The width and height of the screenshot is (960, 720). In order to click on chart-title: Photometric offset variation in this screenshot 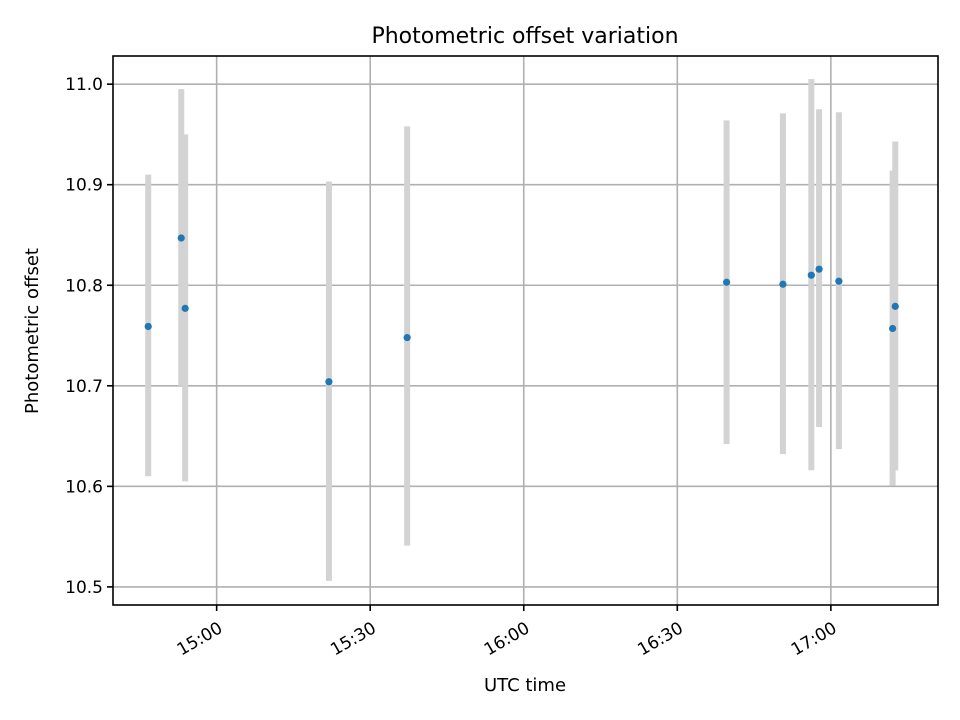, I will do `click(524, 36)`.